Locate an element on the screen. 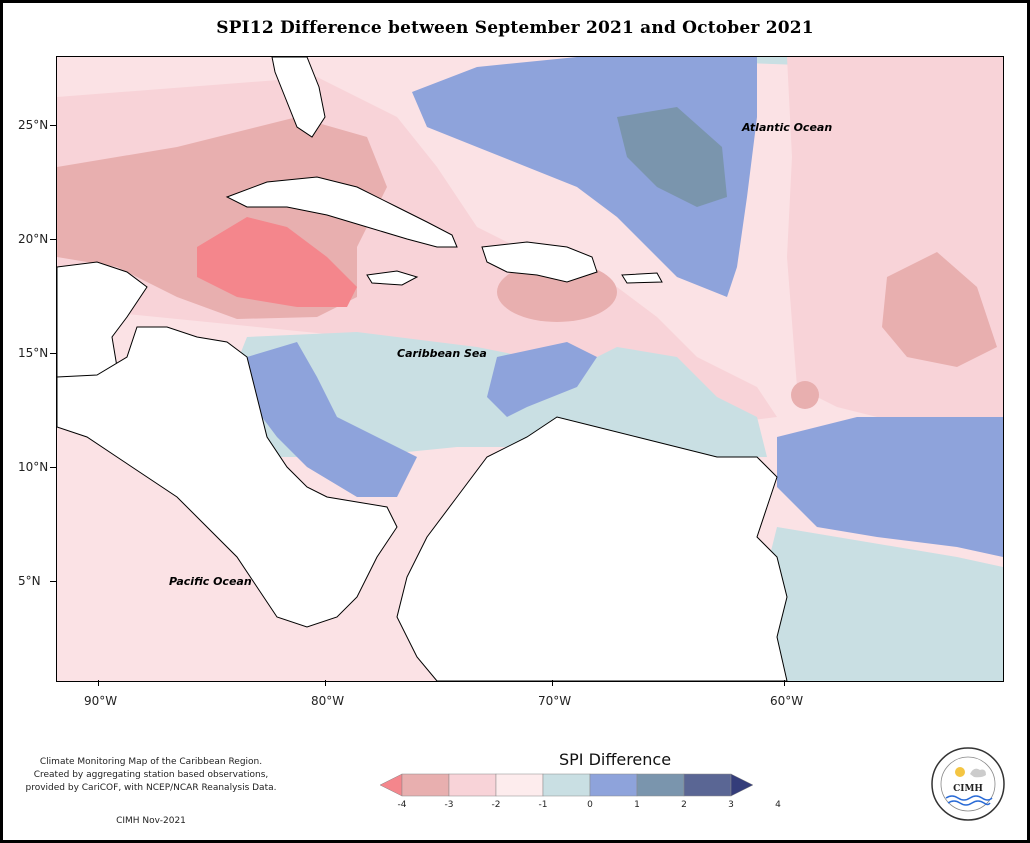 The image size is (1030, 843). lat-label-5: 5°N is located at coordinates (29, 581).